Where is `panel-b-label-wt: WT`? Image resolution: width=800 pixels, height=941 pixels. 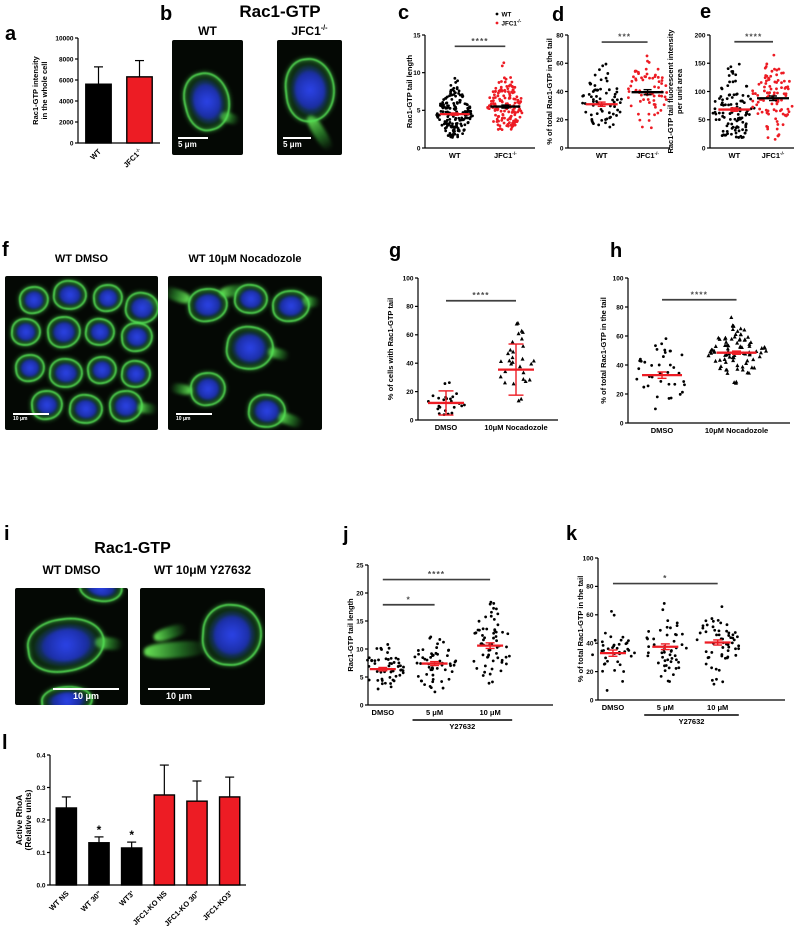
panel-b-label-wt: WT is located at coordinates (207, 31).